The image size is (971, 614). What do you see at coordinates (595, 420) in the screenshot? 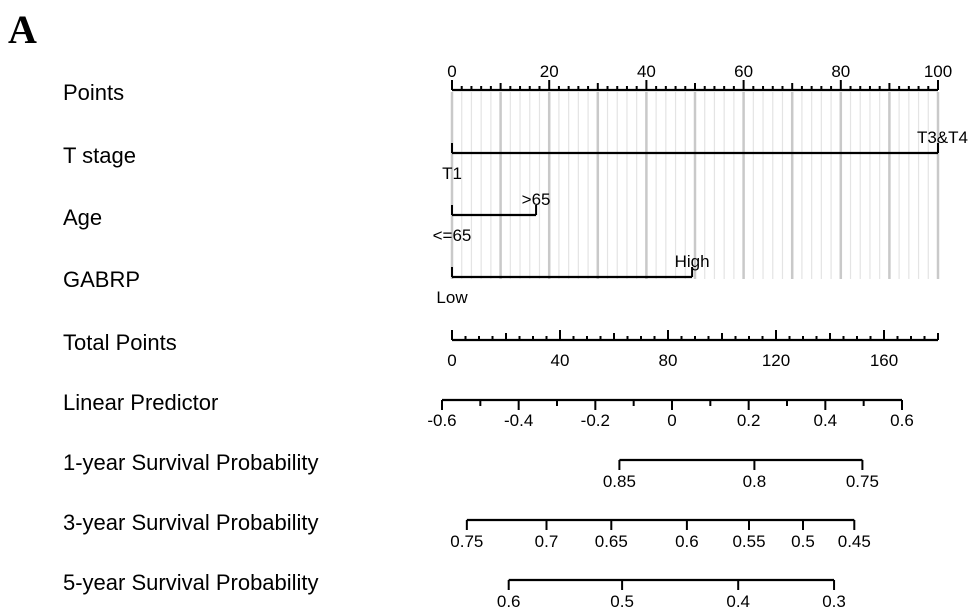
I see `lp-tick-label: -0.2` at bounding box center [595, 420].